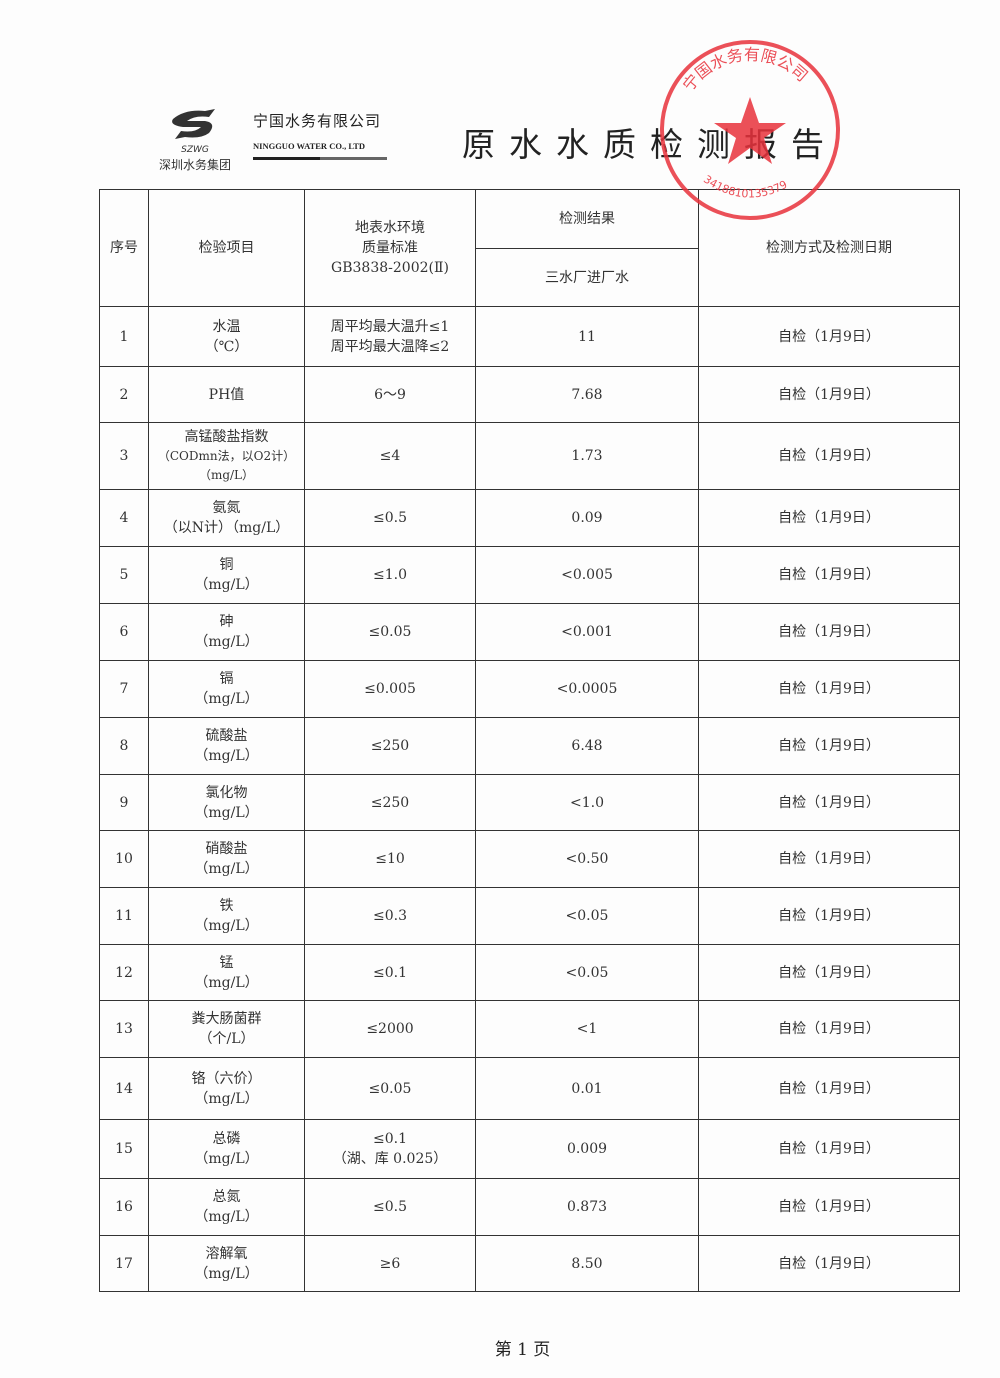 The width and height of the screenshot is (1000, 1378). I want to click on cell-line: 水温, so click(226, 326).